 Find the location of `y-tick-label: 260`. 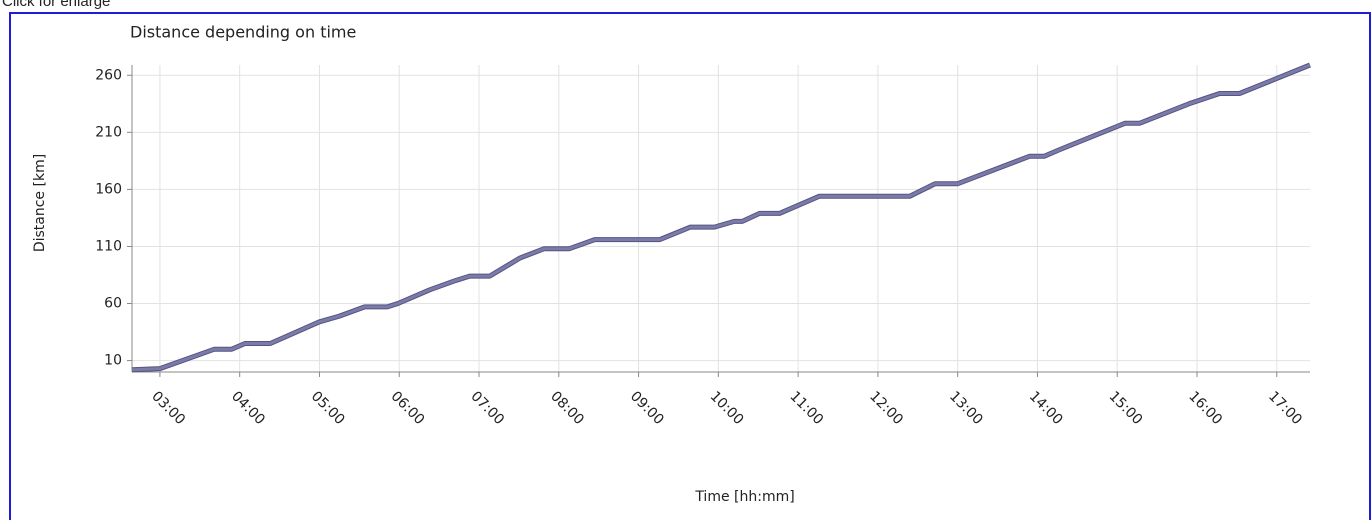

y-tick-label: 260 is located at coordinates (108, 75).